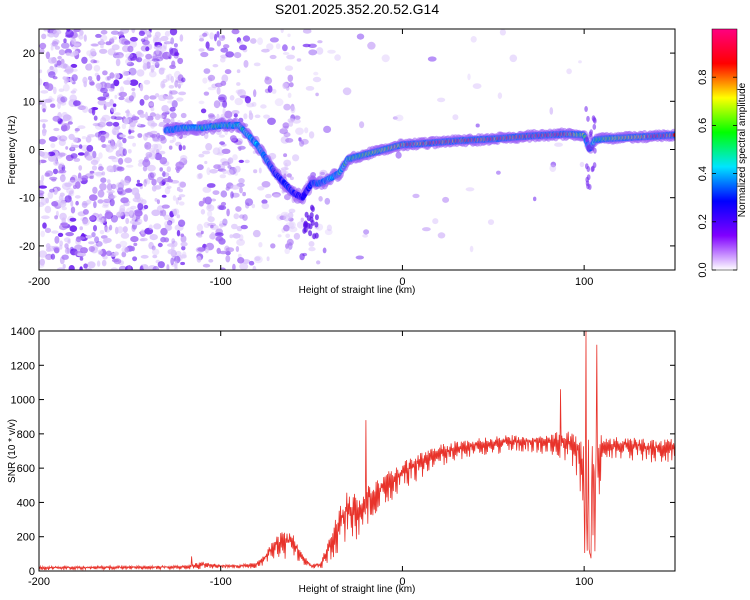 This screenshot has height=600, width=750. Describe the element at coordinates (724, 149) in the screenshot. I see `colorbar-gradient` at that location.